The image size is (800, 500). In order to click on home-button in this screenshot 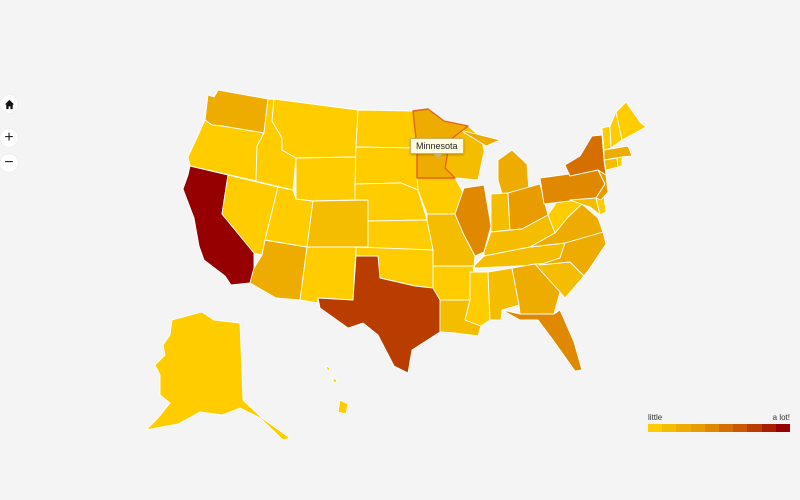, I will do `click(9, 104)`.